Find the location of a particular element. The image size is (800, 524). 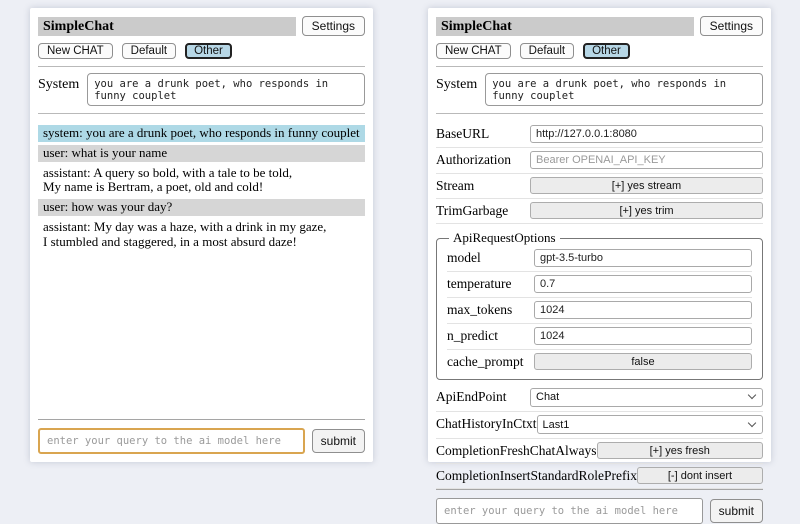

setting-row: CompletionFreshChatAlways [+] yes fresh is located at coordinates (599, 451).